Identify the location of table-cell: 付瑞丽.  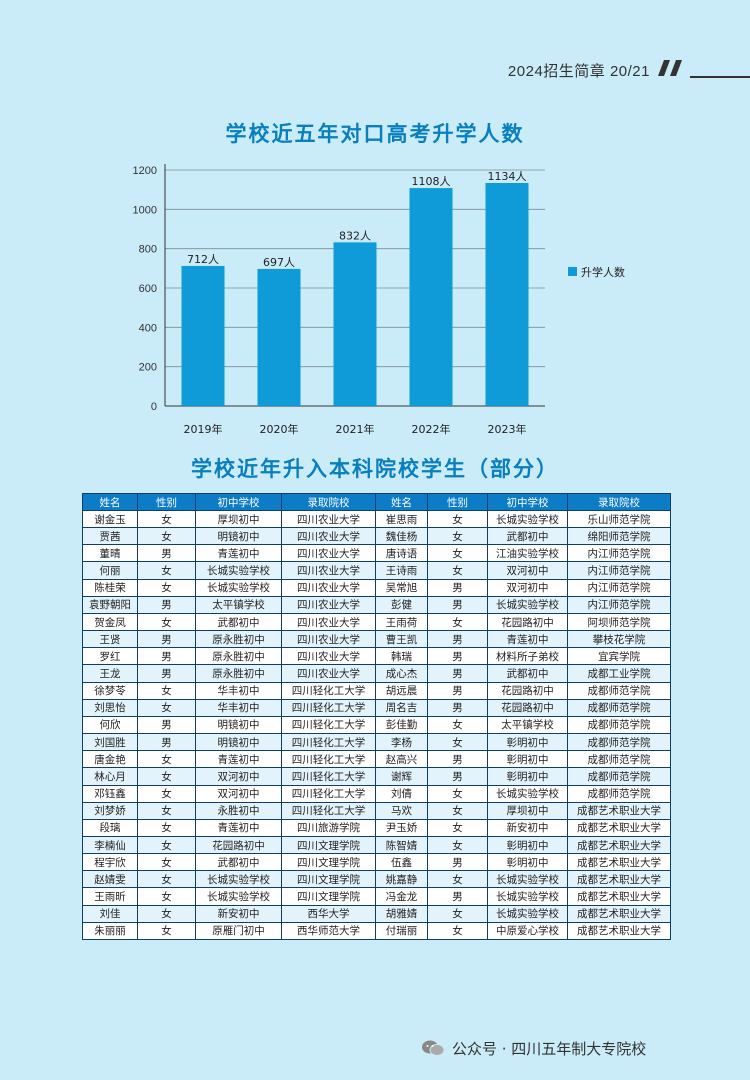
(401, 931).